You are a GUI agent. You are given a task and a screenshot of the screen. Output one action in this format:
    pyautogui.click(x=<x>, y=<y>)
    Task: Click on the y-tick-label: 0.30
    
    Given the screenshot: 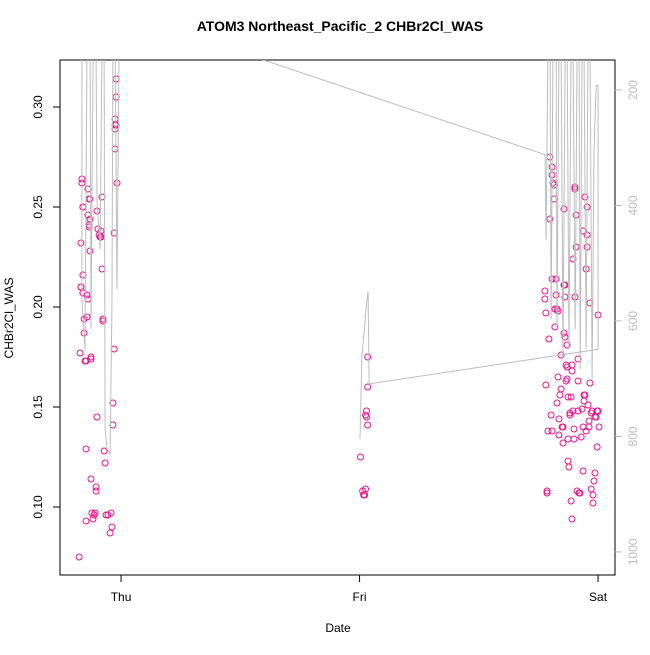 What is the action you would take?
    pyautogui.click(x=38, y=107)
    